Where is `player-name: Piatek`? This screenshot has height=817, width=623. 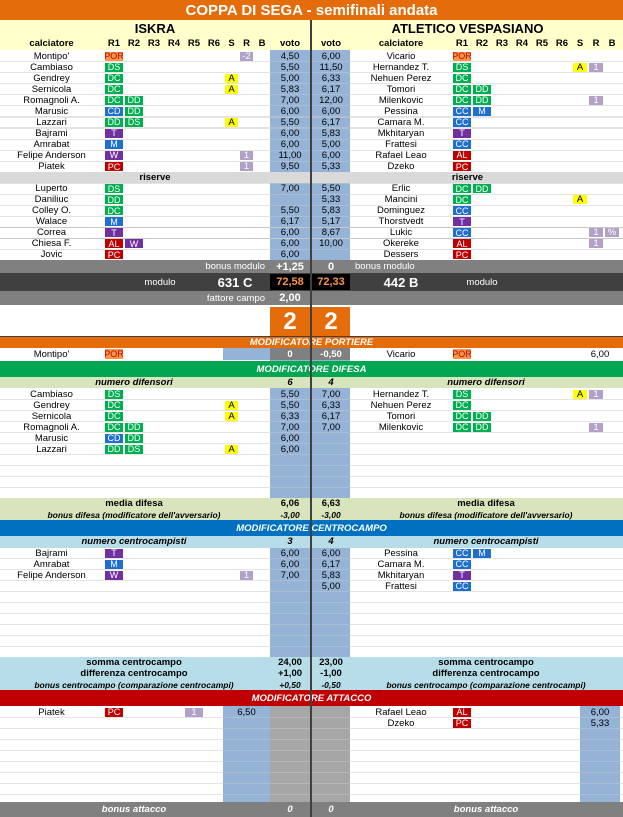
player-name: Piatek is located at coordinates (51, 712).